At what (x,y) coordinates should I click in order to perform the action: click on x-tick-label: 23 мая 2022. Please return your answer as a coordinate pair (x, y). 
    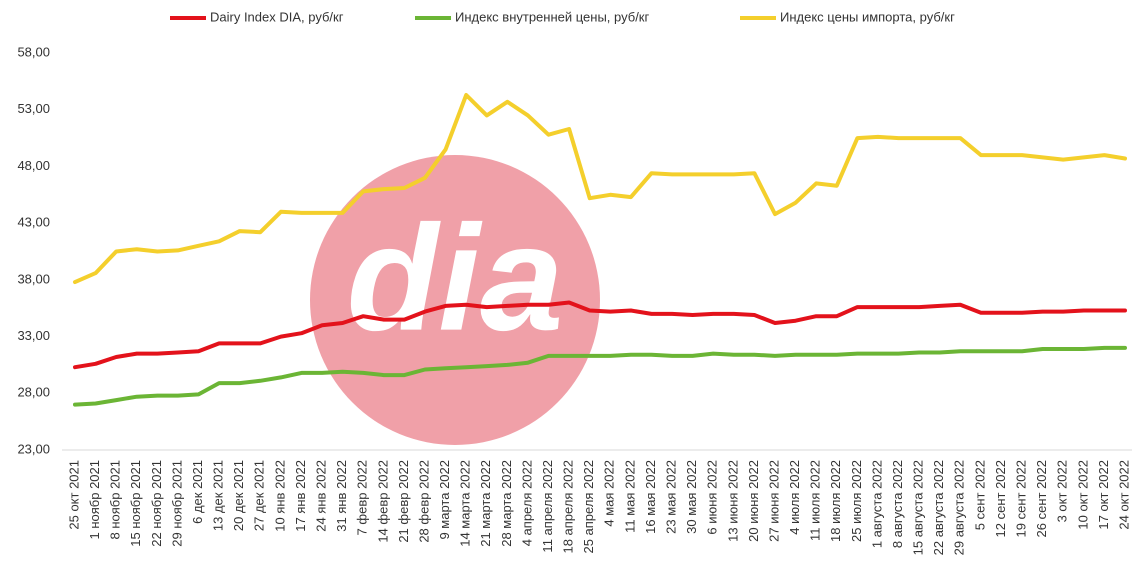
    Looking at the image, I should click on (670, 497).